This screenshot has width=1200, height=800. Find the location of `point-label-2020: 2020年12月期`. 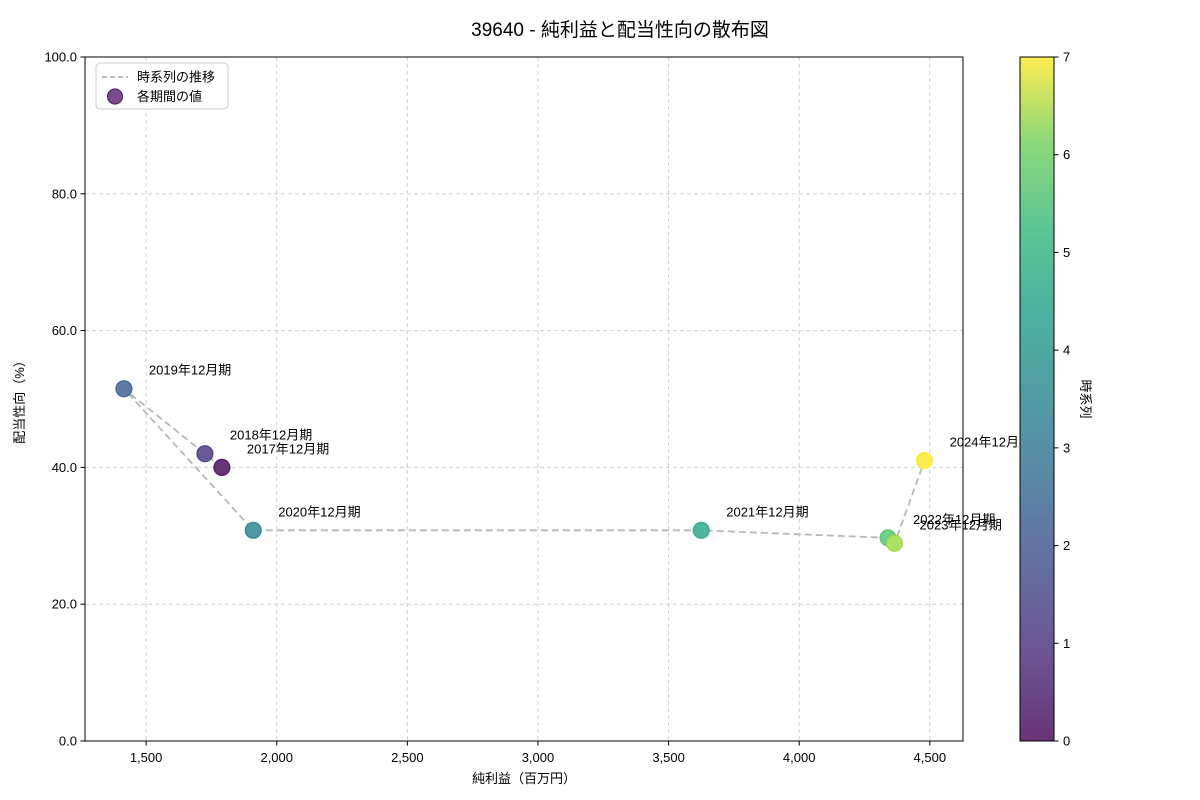

point-label-2020: 2020年12月期 is located at coordinates (319, 511).